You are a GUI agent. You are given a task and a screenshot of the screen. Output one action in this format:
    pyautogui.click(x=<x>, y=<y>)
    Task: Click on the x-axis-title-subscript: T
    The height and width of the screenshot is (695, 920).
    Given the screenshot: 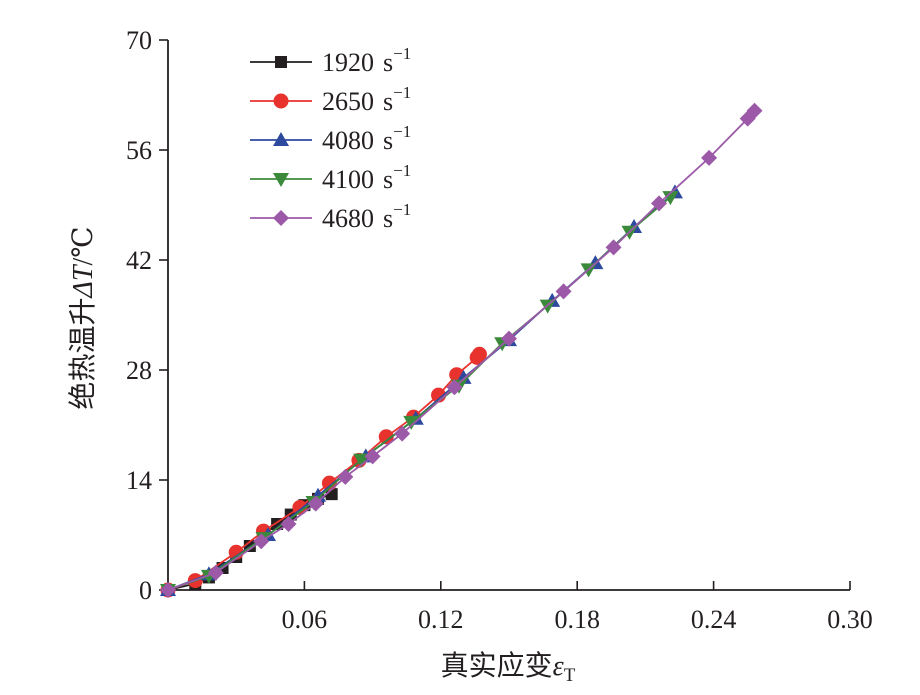 What is the action you would take?
    pyautogui.click(x=570, y=675)
    